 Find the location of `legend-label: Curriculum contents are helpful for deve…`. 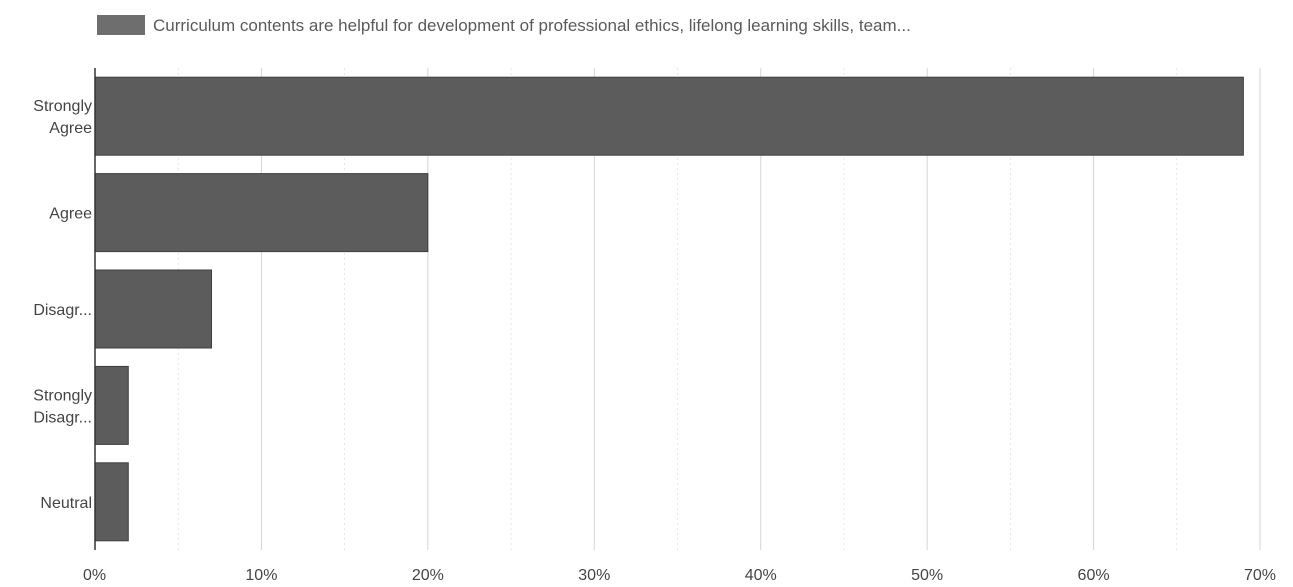

legend-label: Curriculum contents are helpful for deve… is located at coordinates (532, 25).